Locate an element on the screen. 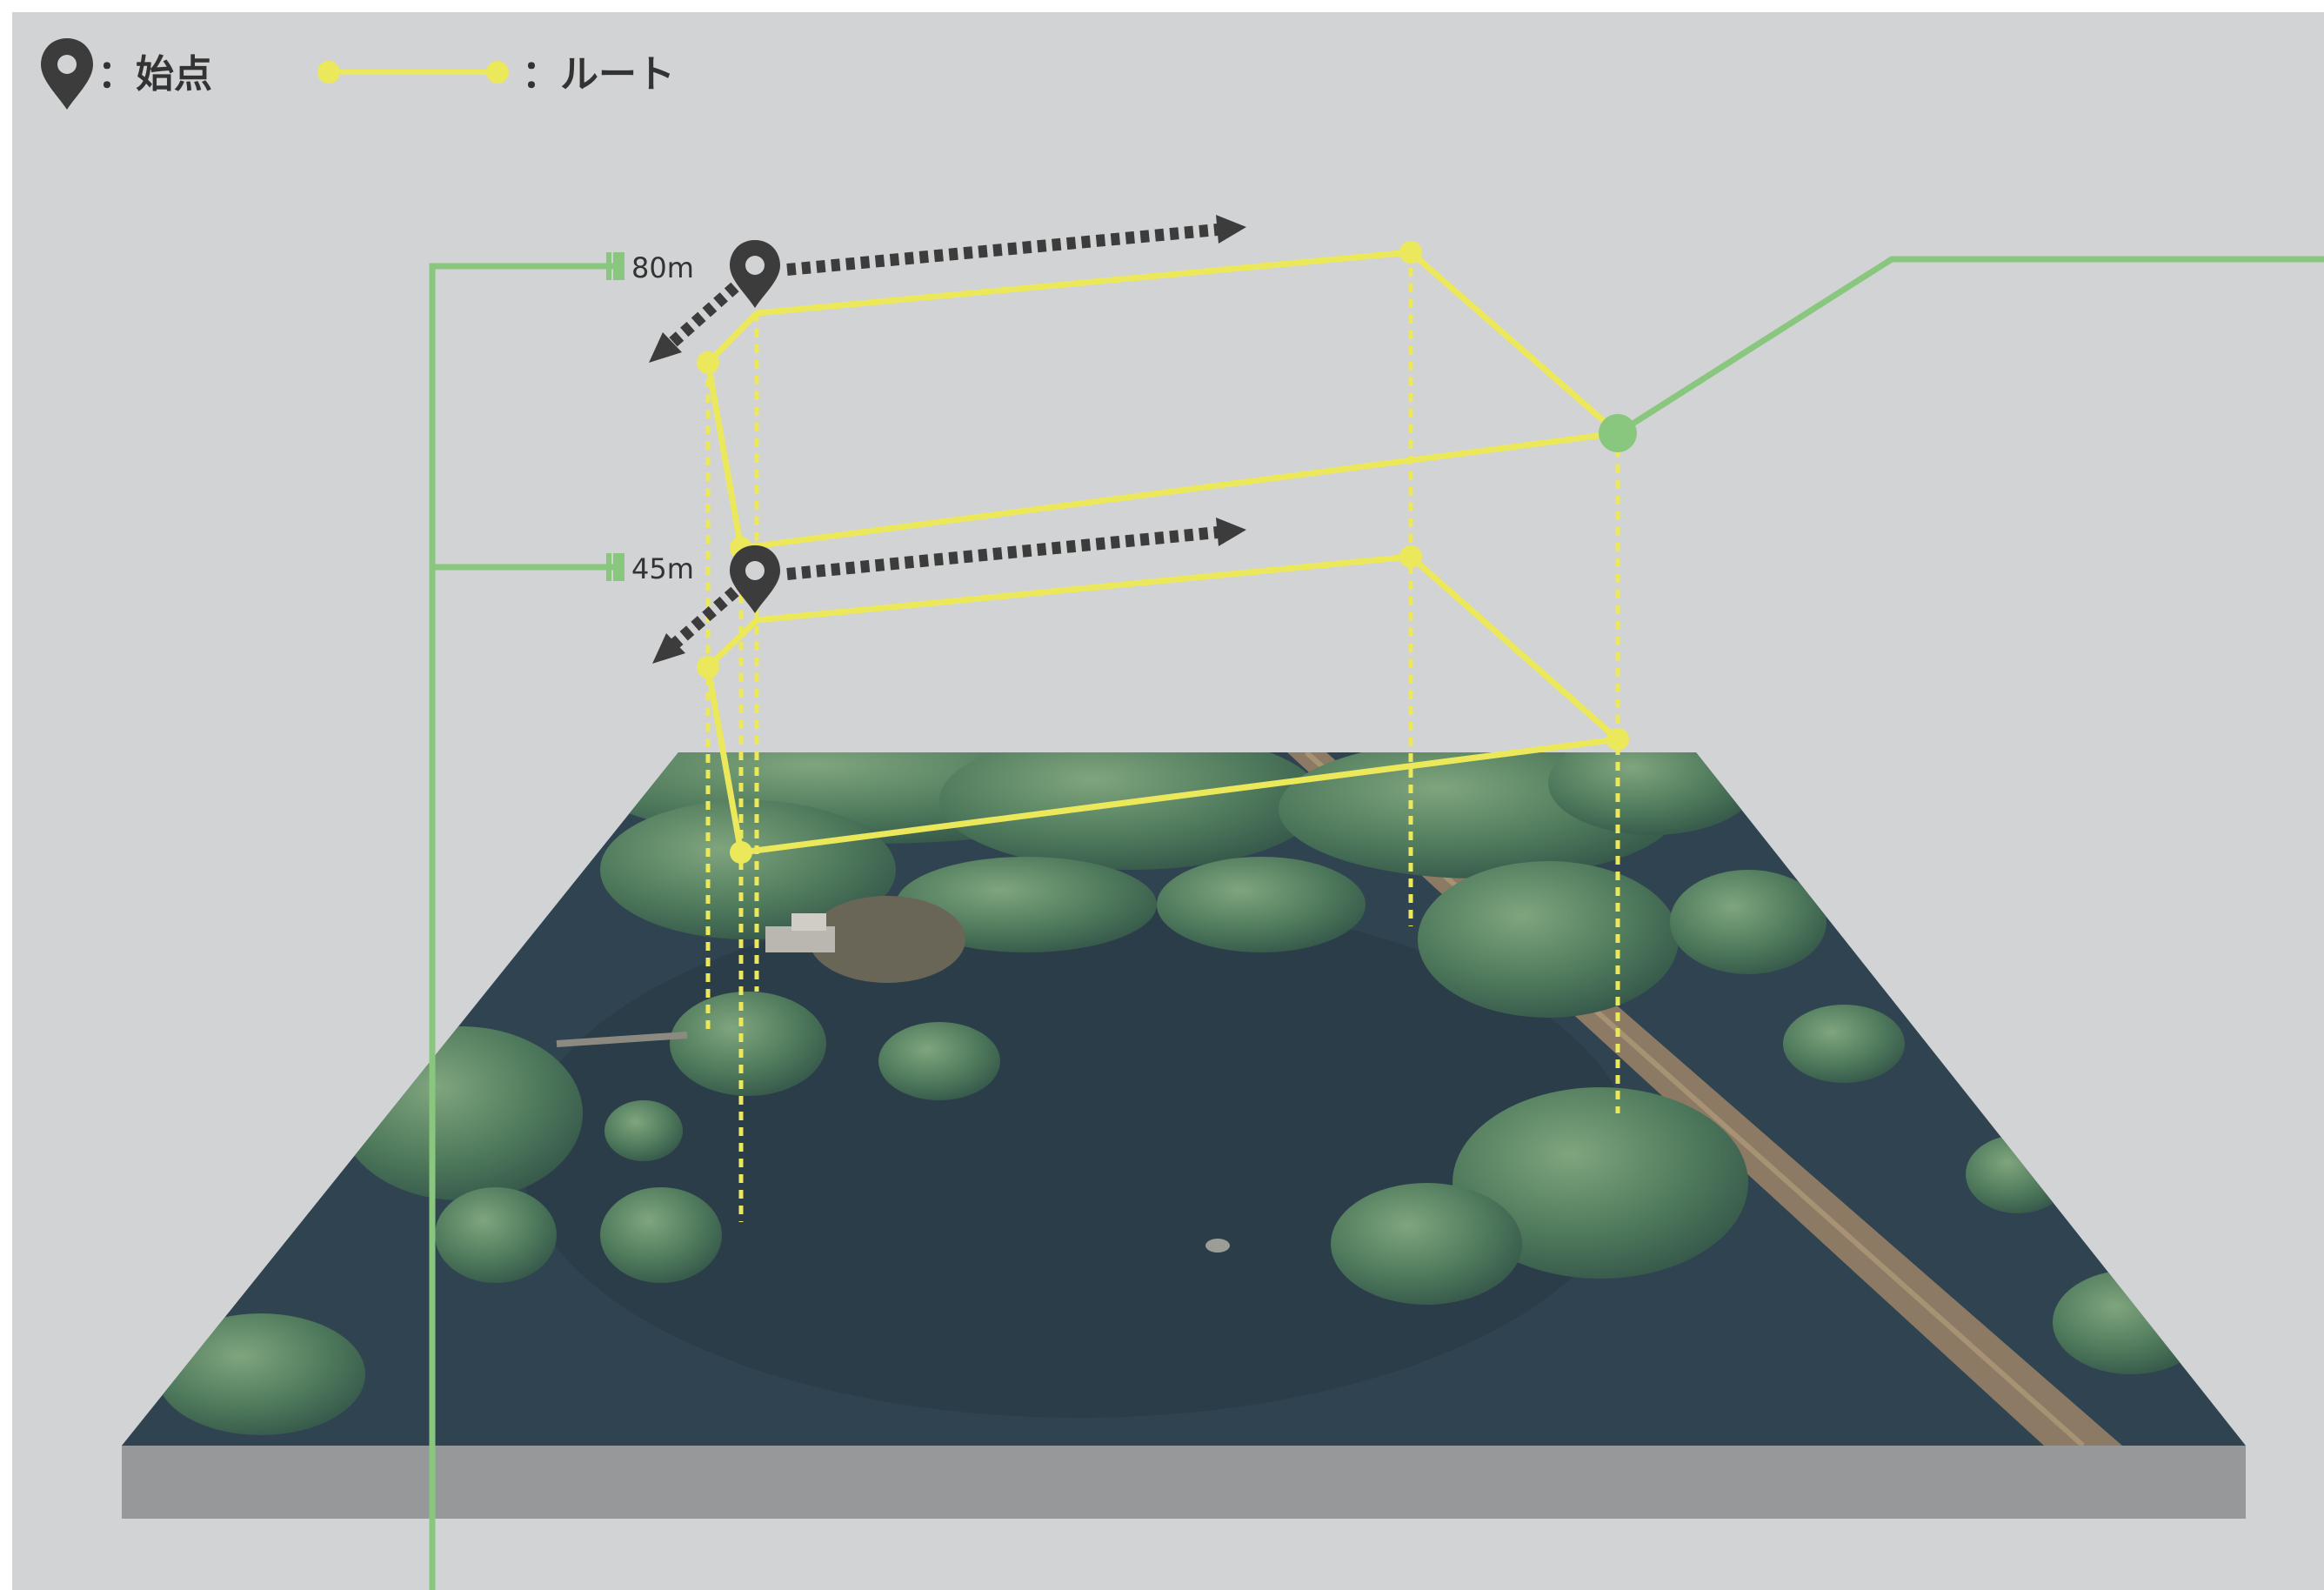  altitude-callout-line is located at coordinates (1970, 346).